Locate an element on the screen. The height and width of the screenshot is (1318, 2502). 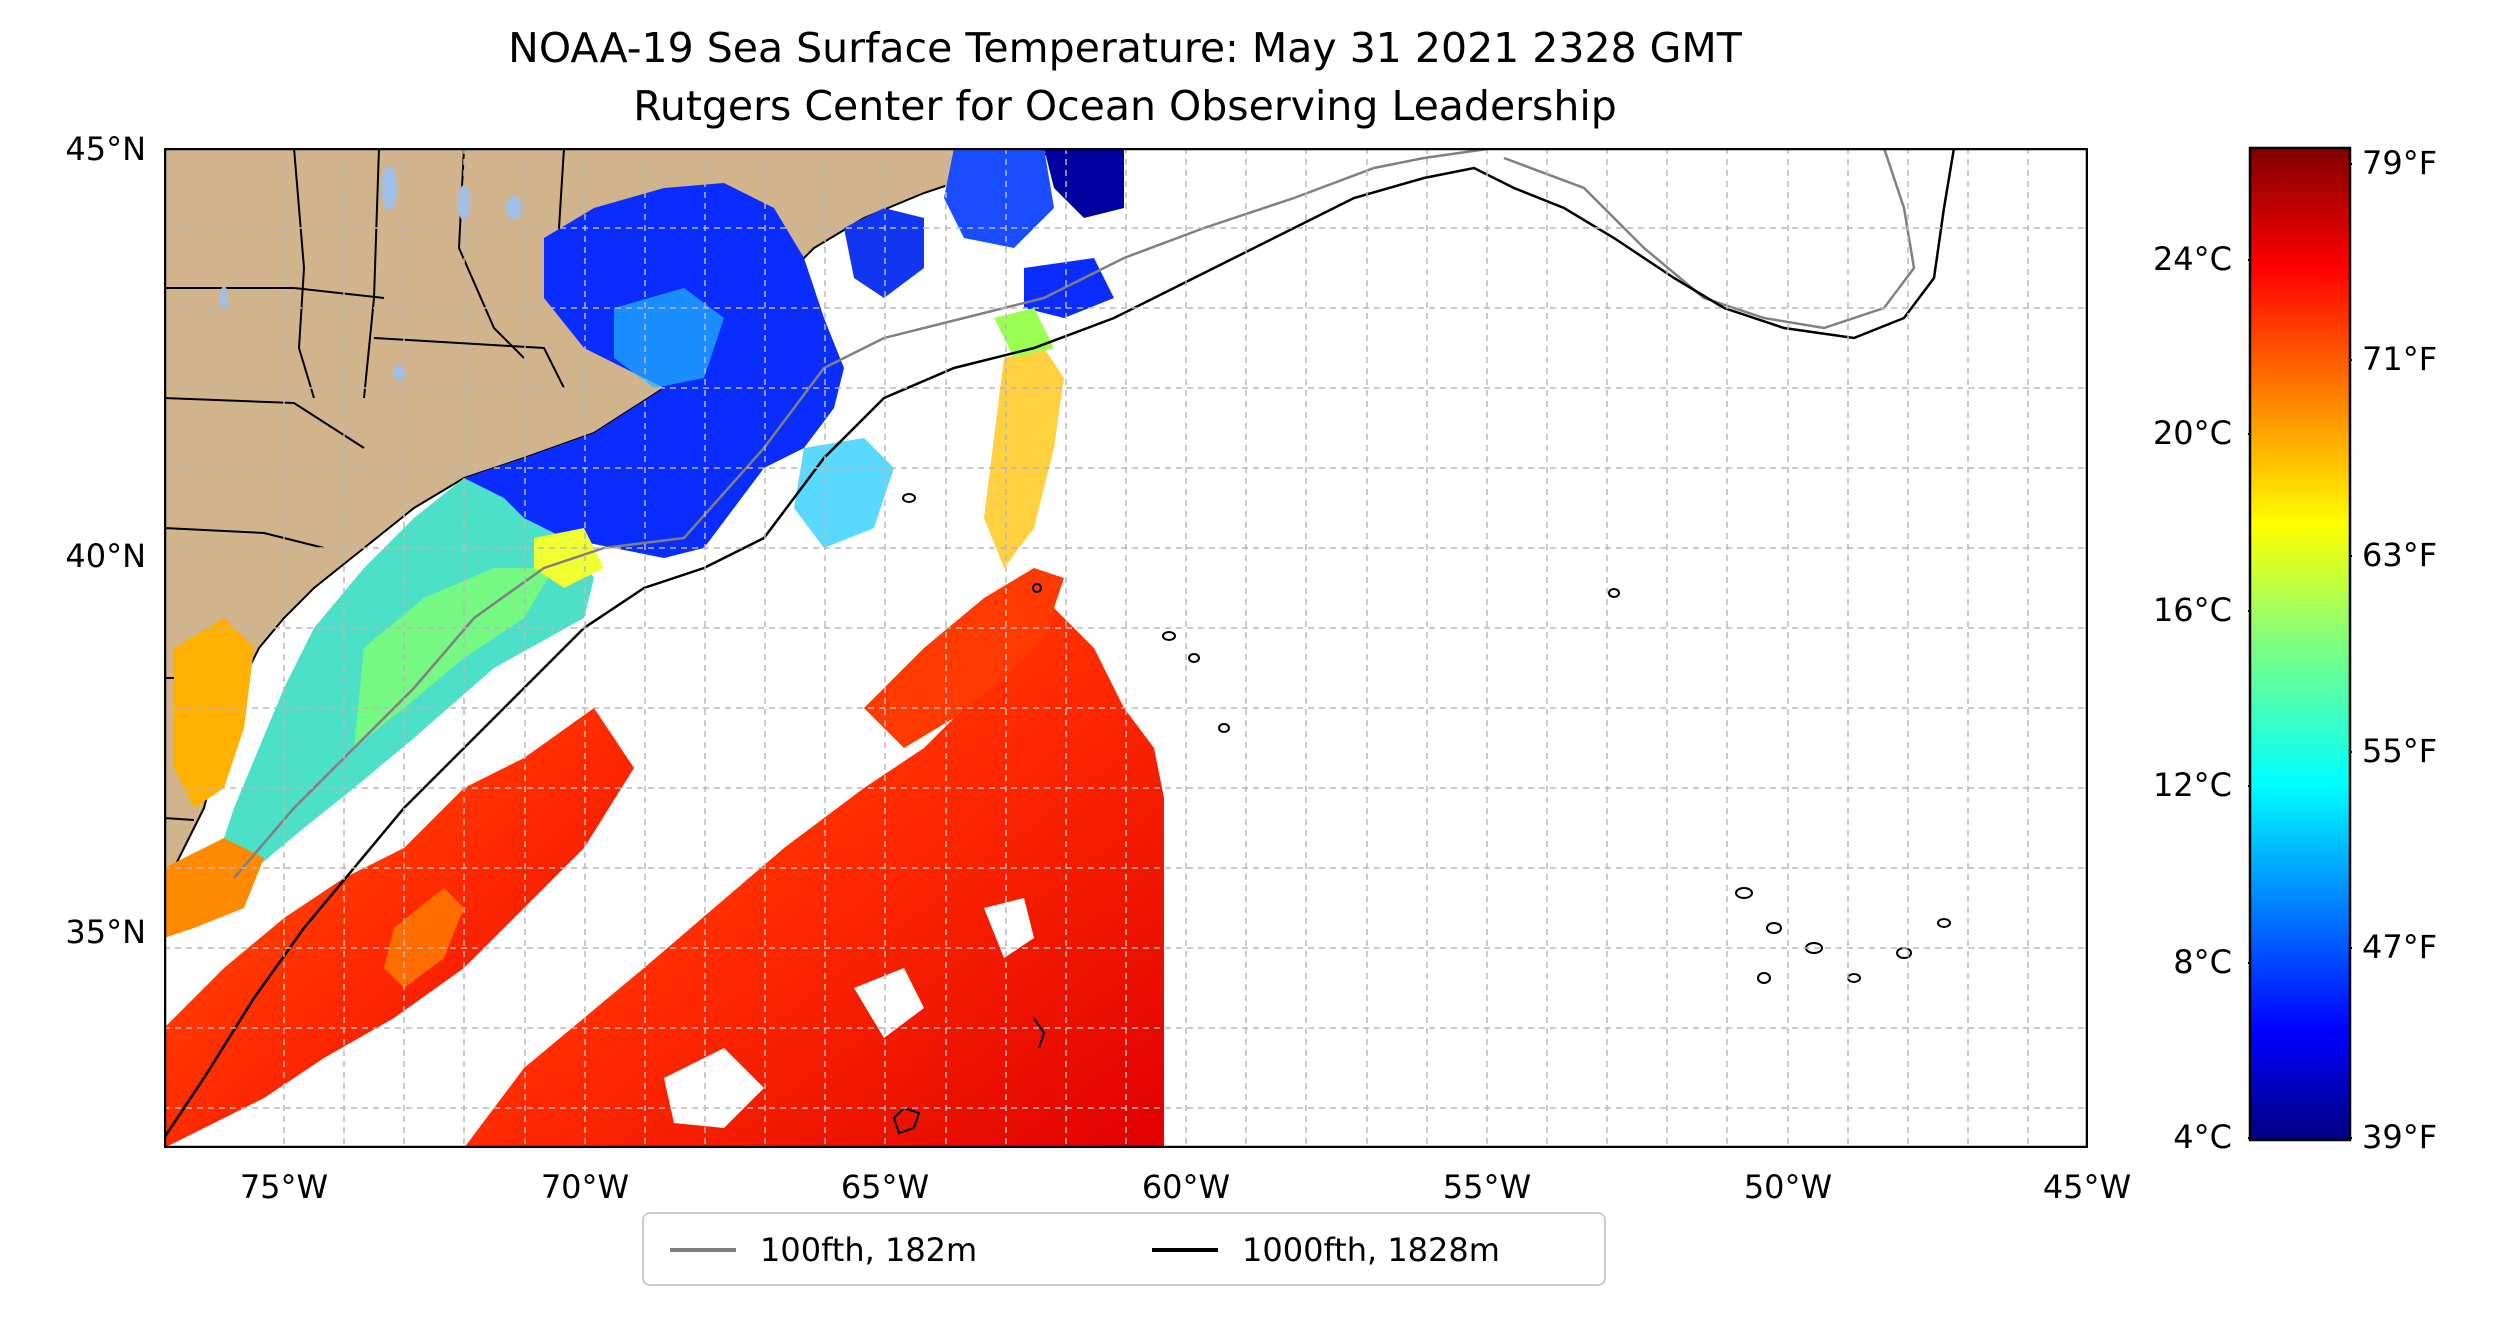
sst-gulf-stream-north is located at coordinates (964, 658).